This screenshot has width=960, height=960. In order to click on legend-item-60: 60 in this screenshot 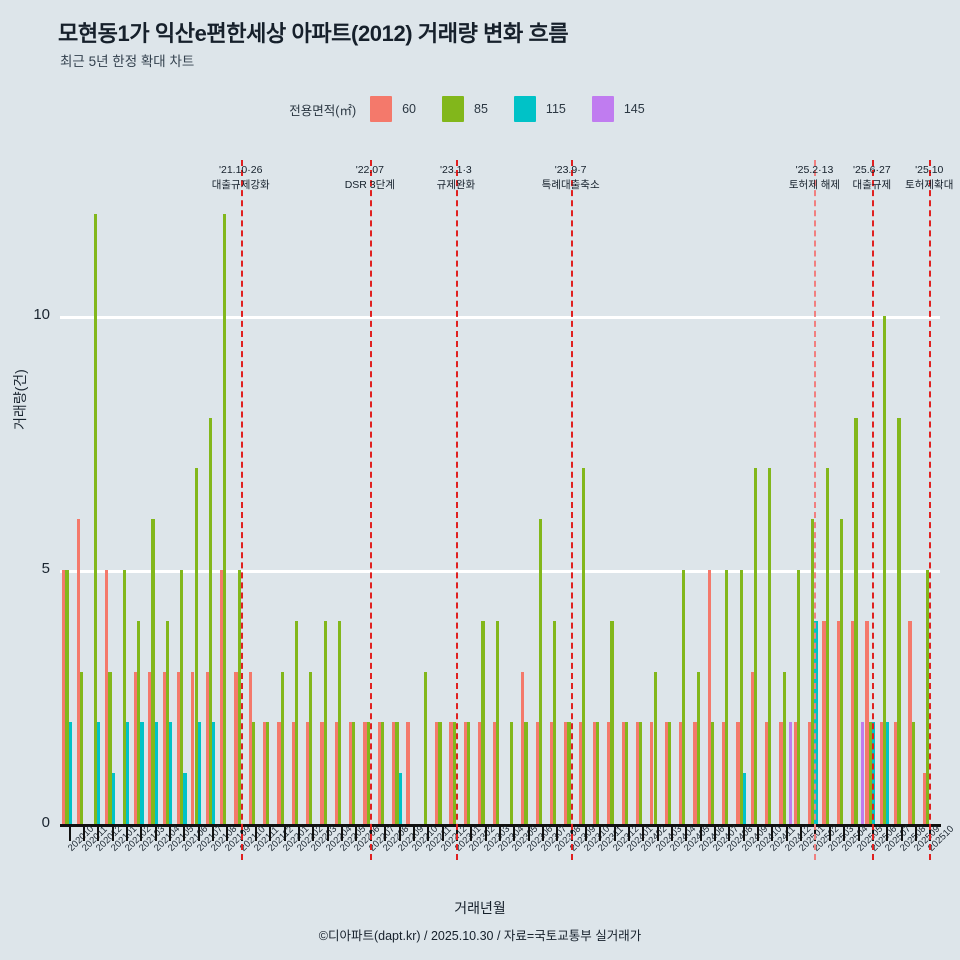, I will do `click(404, 109)`.